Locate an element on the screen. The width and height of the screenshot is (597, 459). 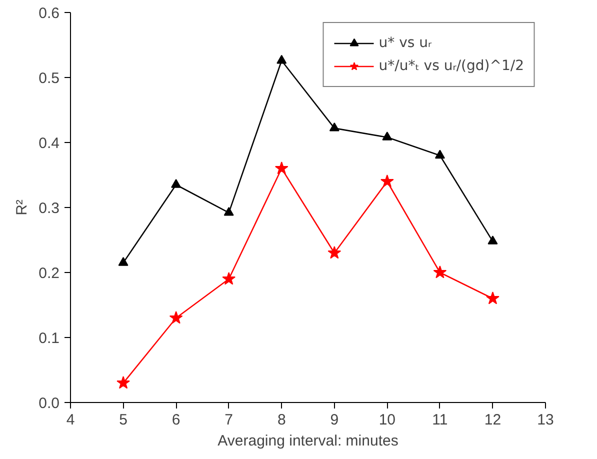
x-axis-title: Averaging interval: minutes is located at coordinates (308, 441).